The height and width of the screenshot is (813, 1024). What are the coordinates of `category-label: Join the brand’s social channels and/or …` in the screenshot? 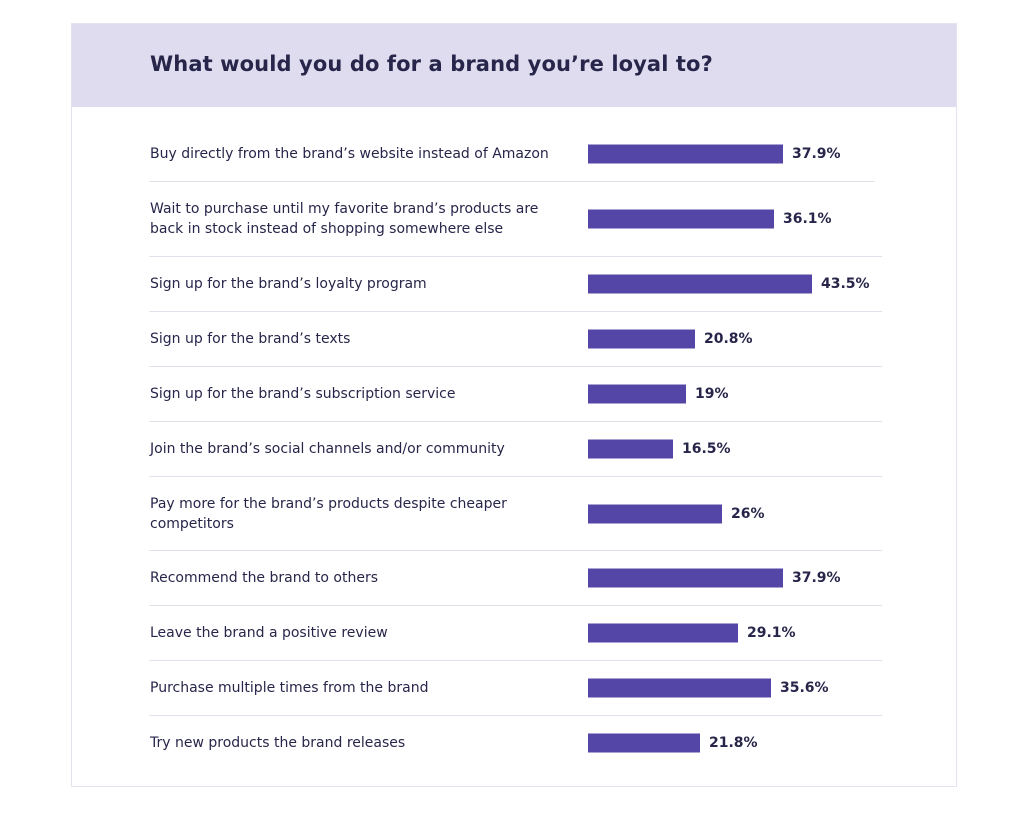 It's located at (327, 449).